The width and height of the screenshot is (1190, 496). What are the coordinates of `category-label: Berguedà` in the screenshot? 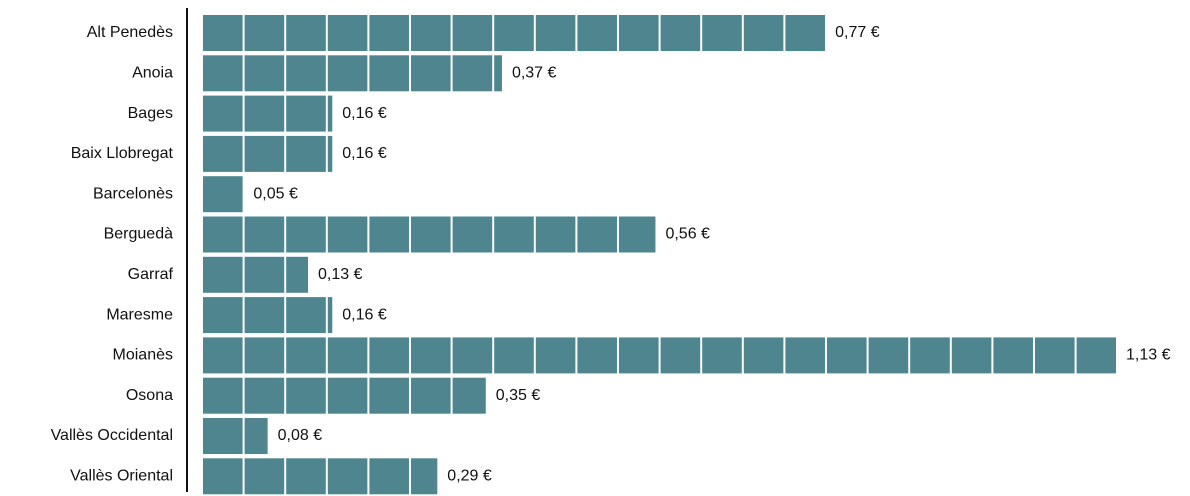 It's located at (138, 234).